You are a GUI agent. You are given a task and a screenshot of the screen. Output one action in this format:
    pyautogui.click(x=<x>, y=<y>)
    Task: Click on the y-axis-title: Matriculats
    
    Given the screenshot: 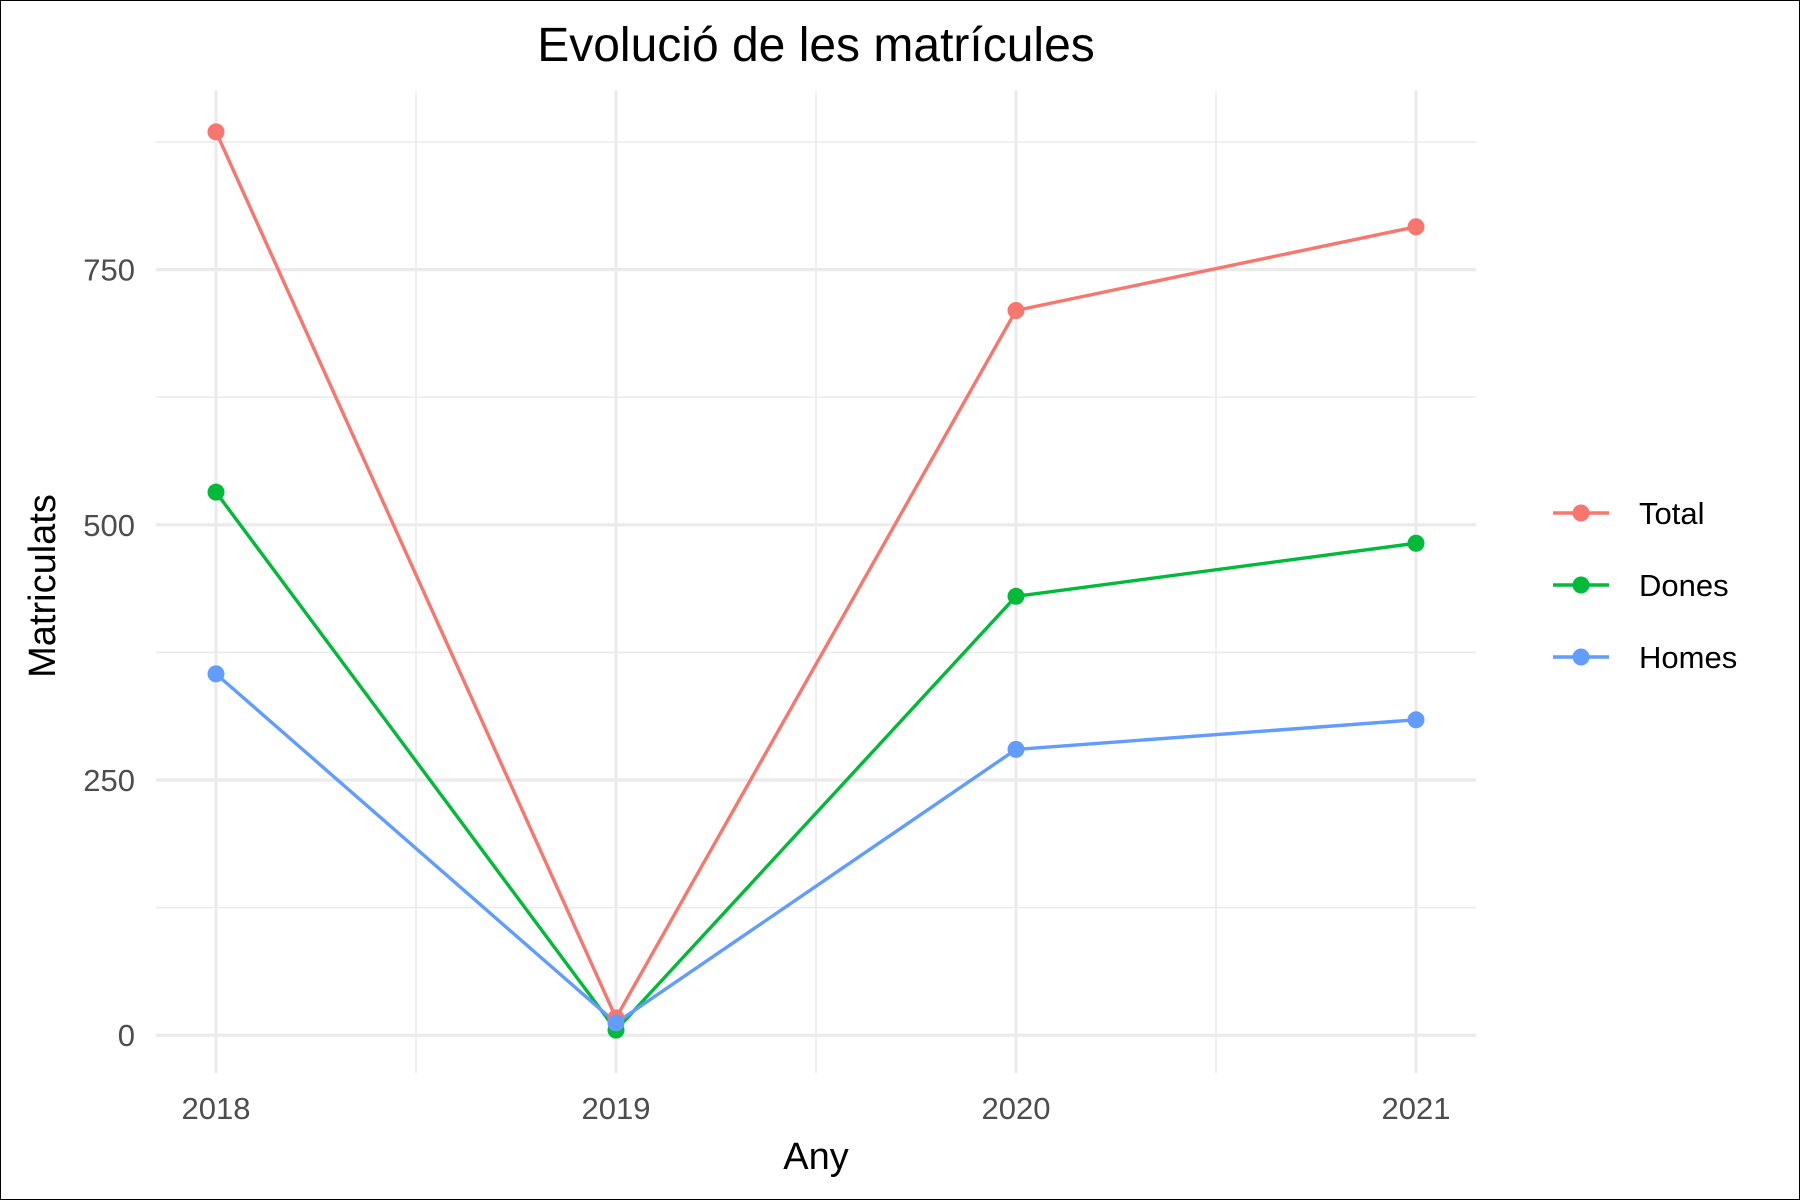 What is the action you would take?
    pyautogui.click(x=43, y=586)
    